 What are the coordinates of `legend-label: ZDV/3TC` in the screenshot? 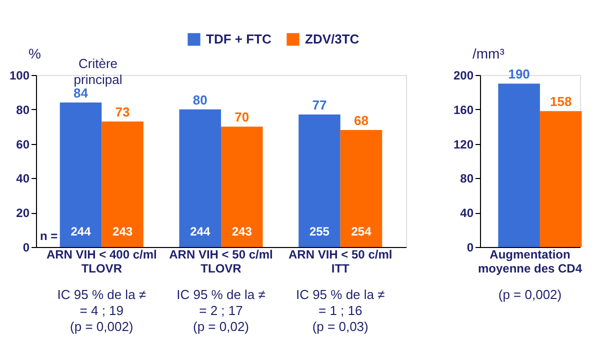 It's located at (332, 38).